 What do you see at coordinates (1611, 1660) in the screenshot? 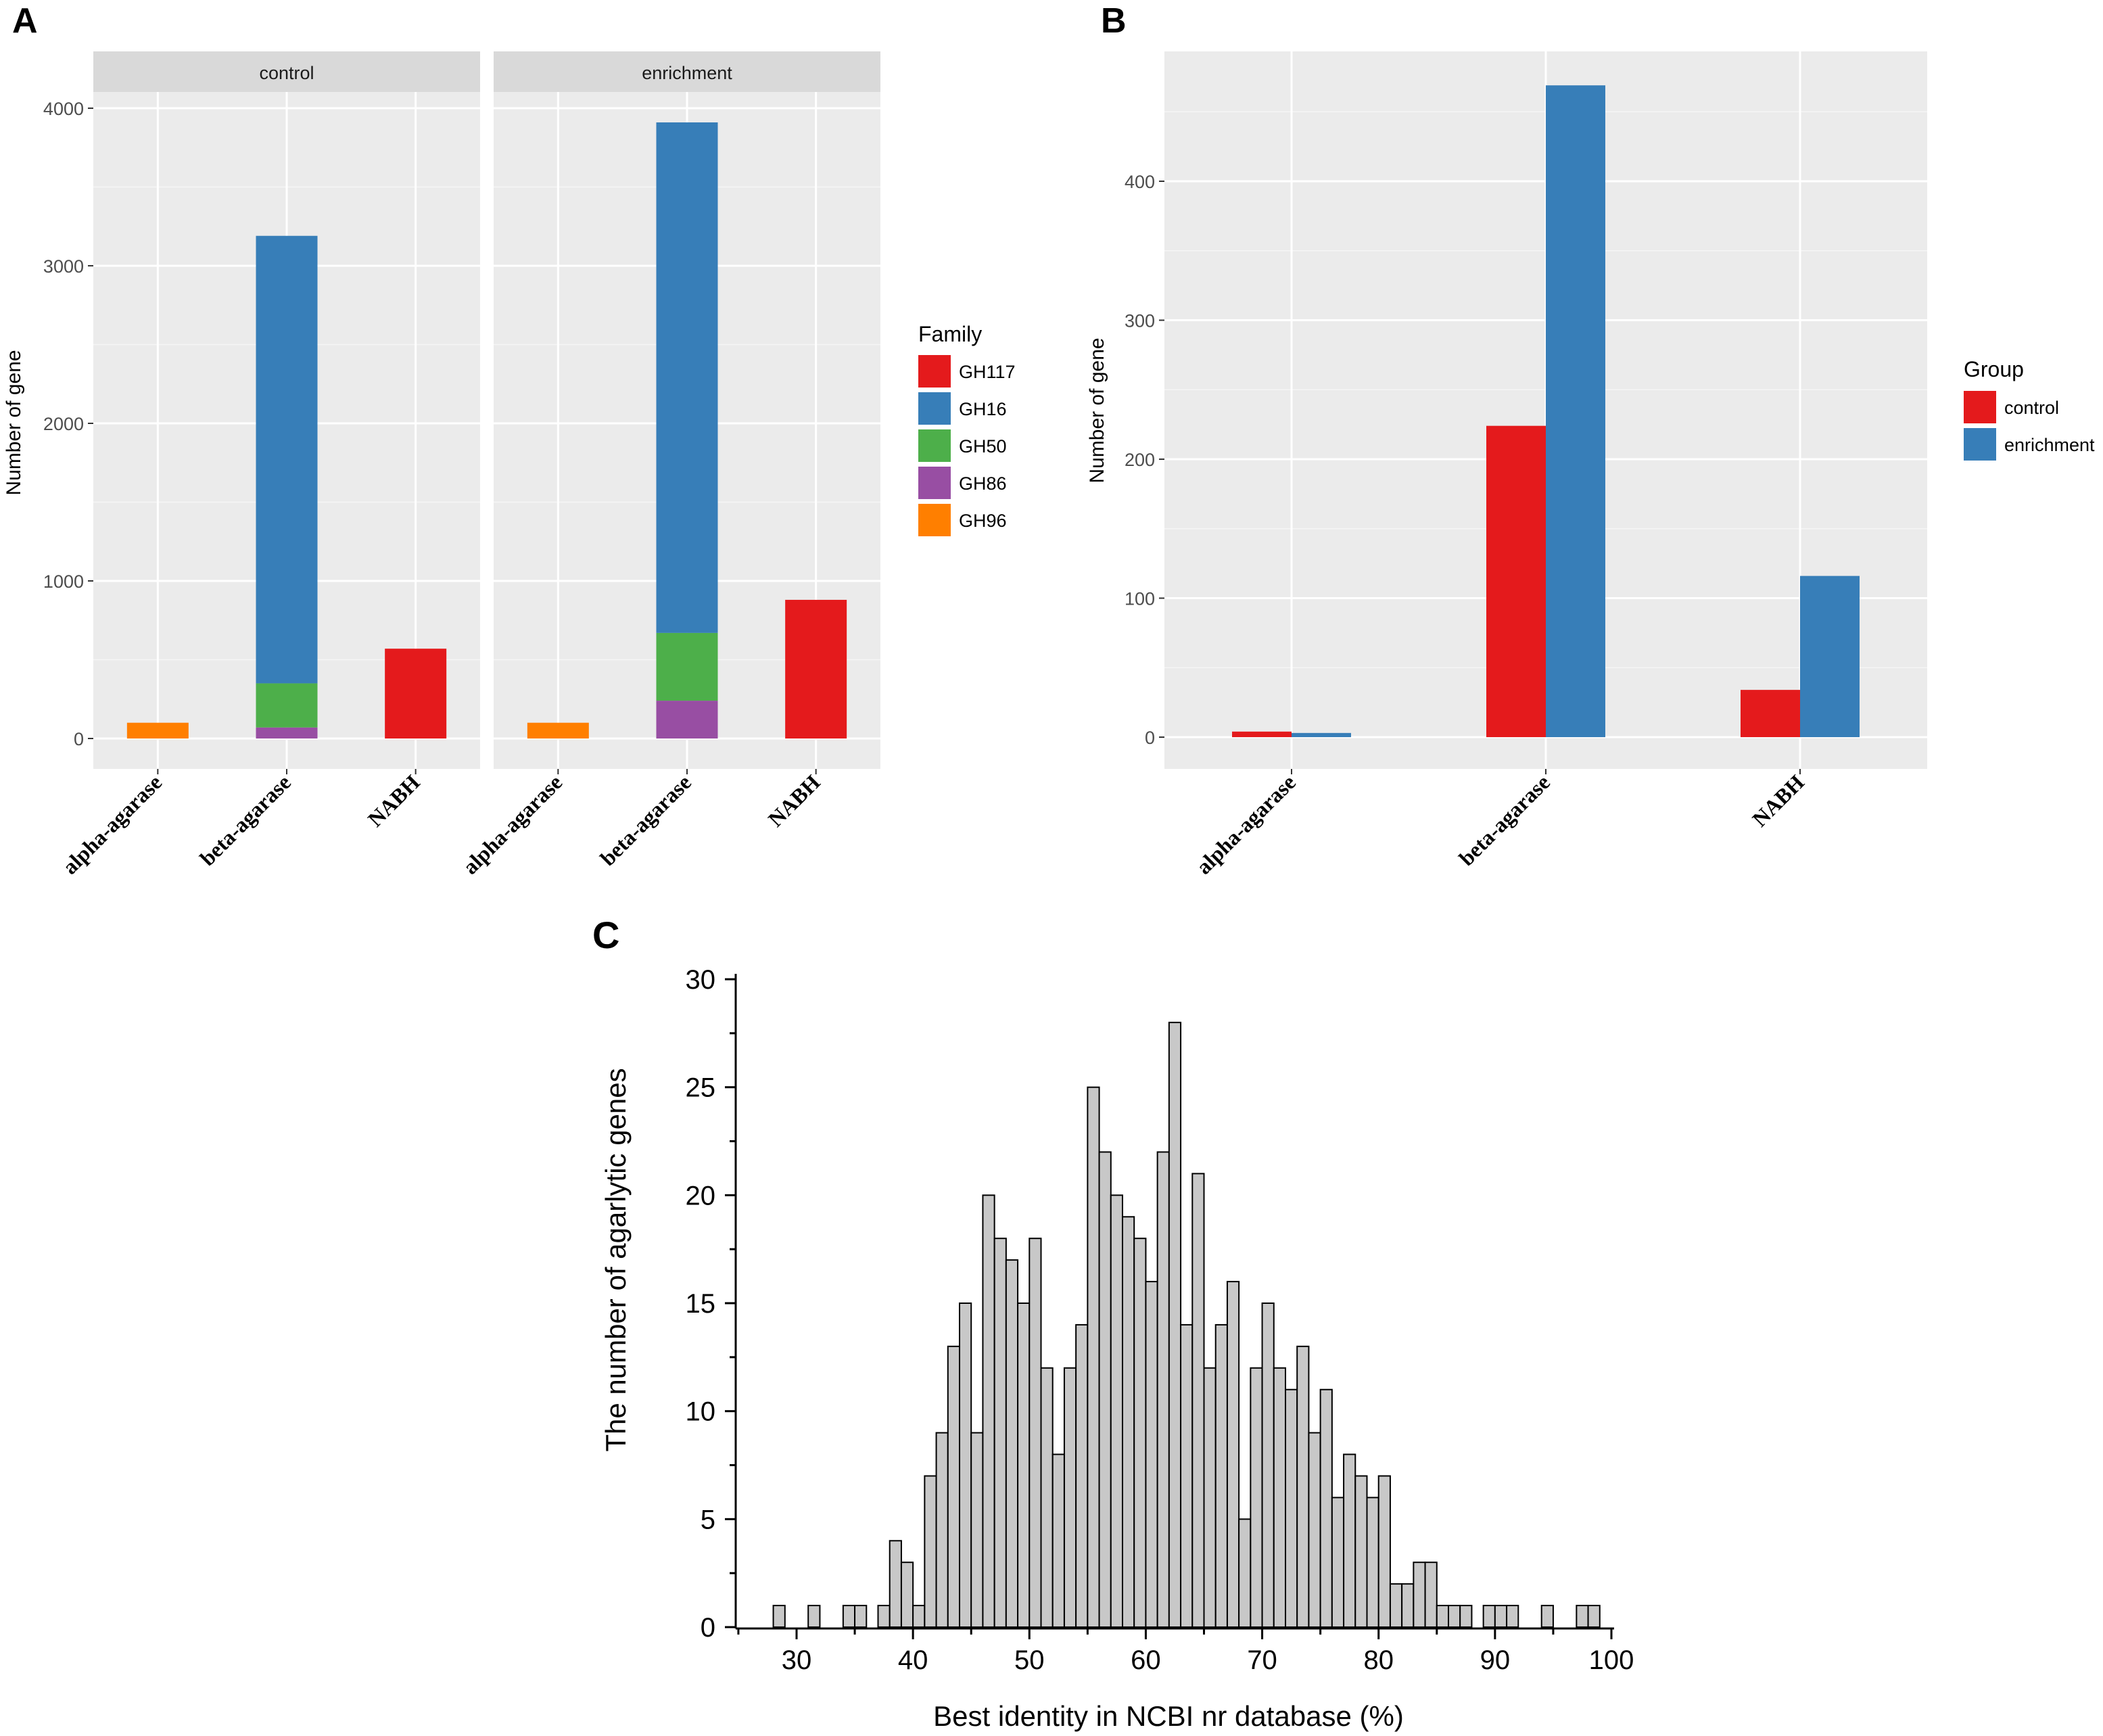
I see `x-tick-label: 100` at bounding box center [1611, 1660].